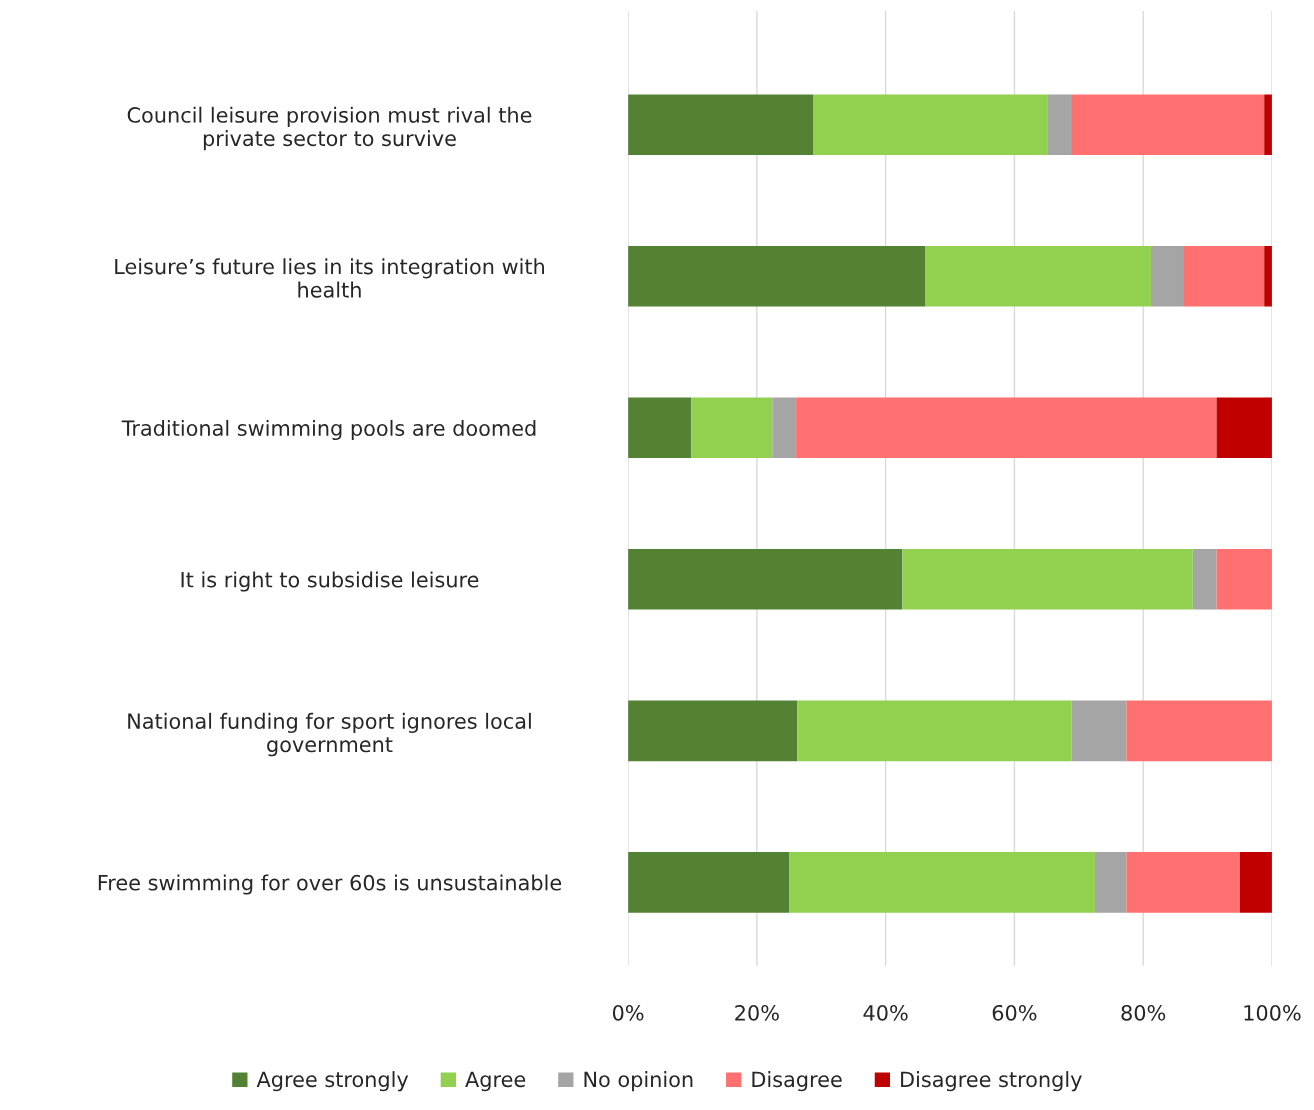  Describe the element at coordinates (628, 1012) in the screenshot. I see `x-tick-label: 0%` at that location.